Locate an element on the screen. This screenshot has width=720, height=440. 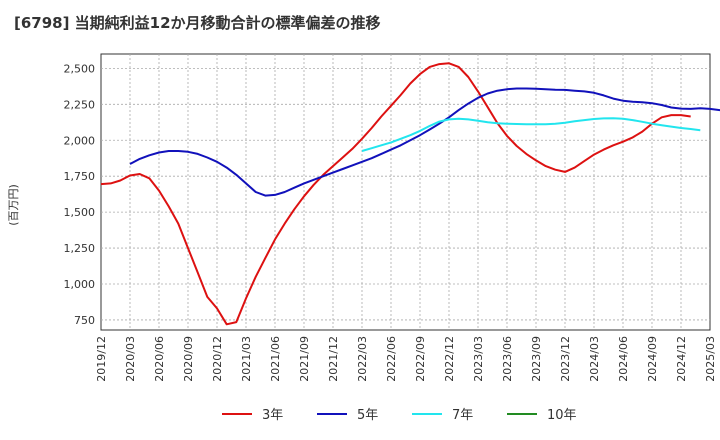
x-tick-label: 2020/03 is located at coordinates (130, 359).